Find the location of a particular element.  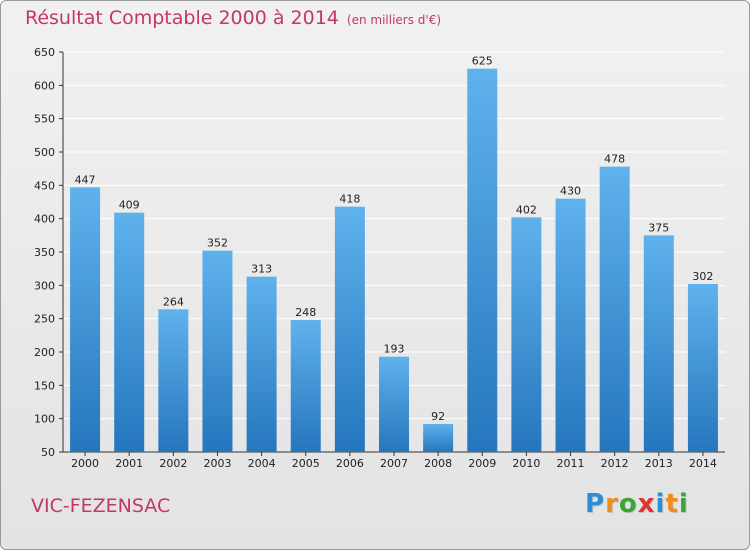

proxiti-logo: Proxiti is located at coordinates (637, 504).